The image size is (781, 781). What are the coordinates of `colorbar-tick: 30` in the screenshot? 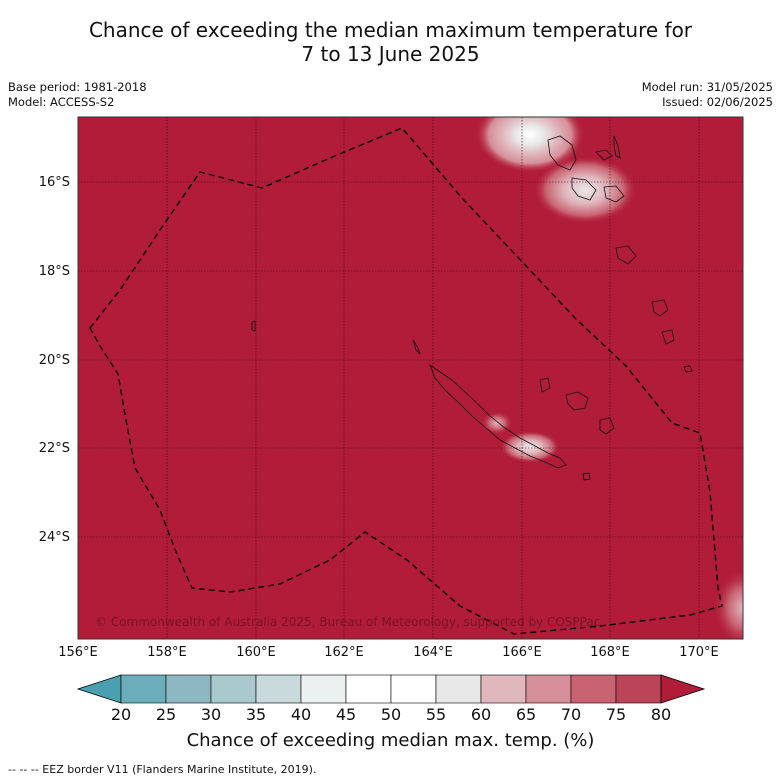 It's located at (211, 714).